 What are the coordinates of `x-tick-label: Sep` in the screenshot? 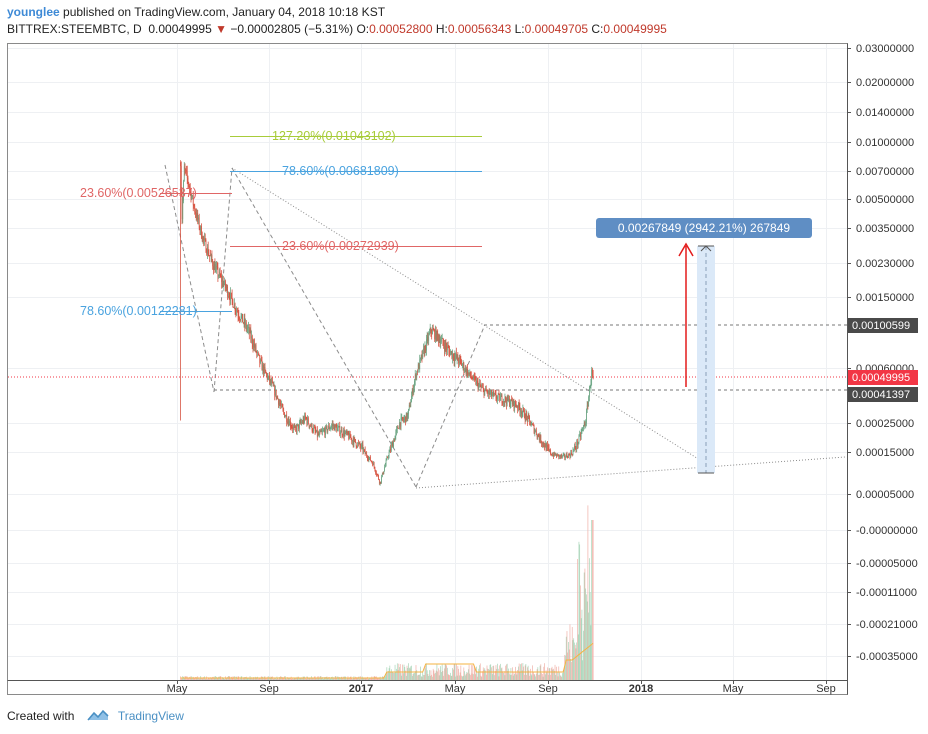 It's located at (269, 689).